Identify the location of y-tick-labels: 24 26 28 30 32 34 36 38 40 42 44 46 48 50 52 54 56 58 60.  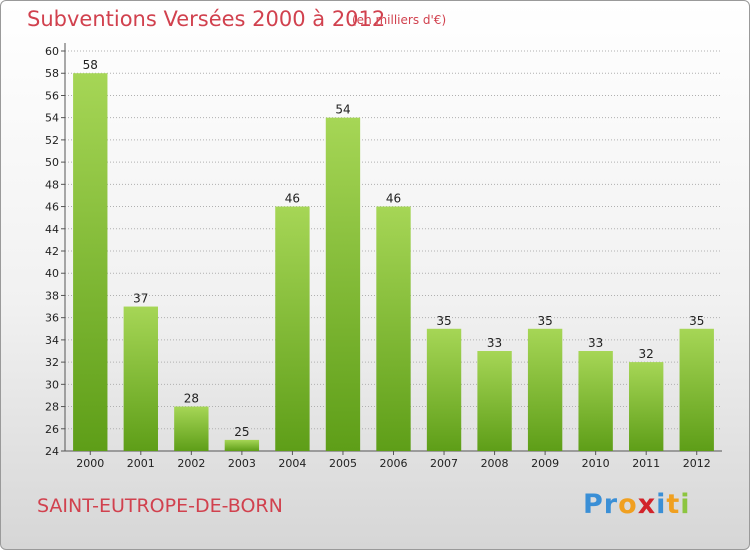
(55, 251).